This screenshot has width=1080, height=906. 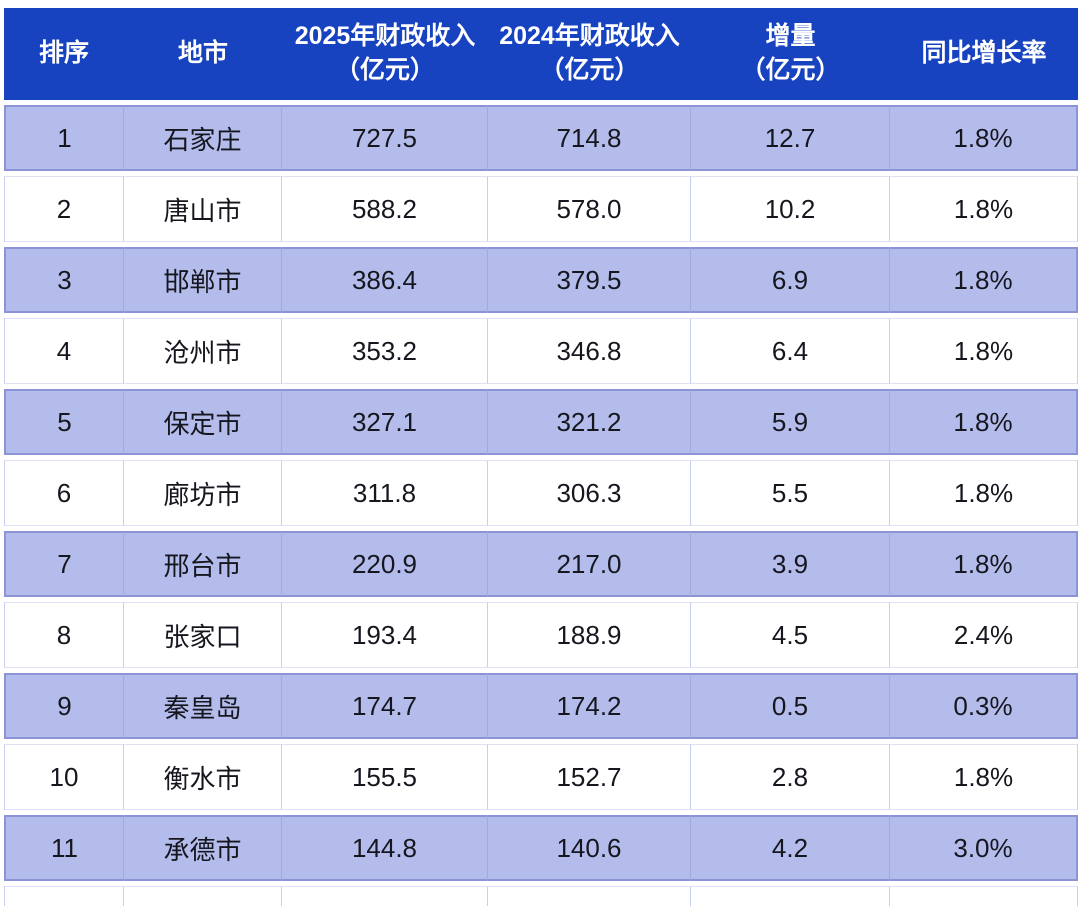 I want to click on table-cell: 220.9, so click(x=385, y=564).